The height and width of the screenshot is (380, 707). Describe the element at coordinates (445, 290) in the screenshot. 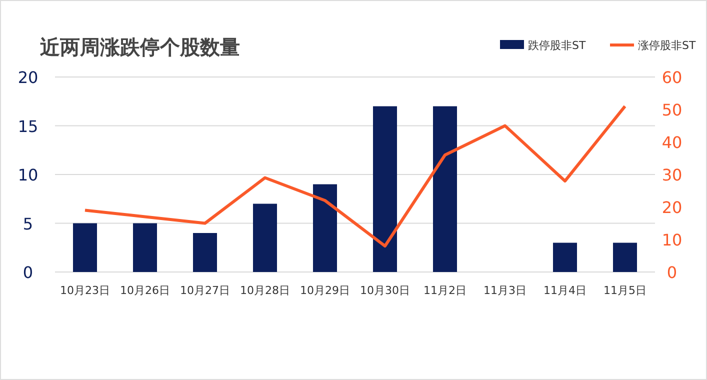

I see `x-tick-label: 11月2日` at that location.